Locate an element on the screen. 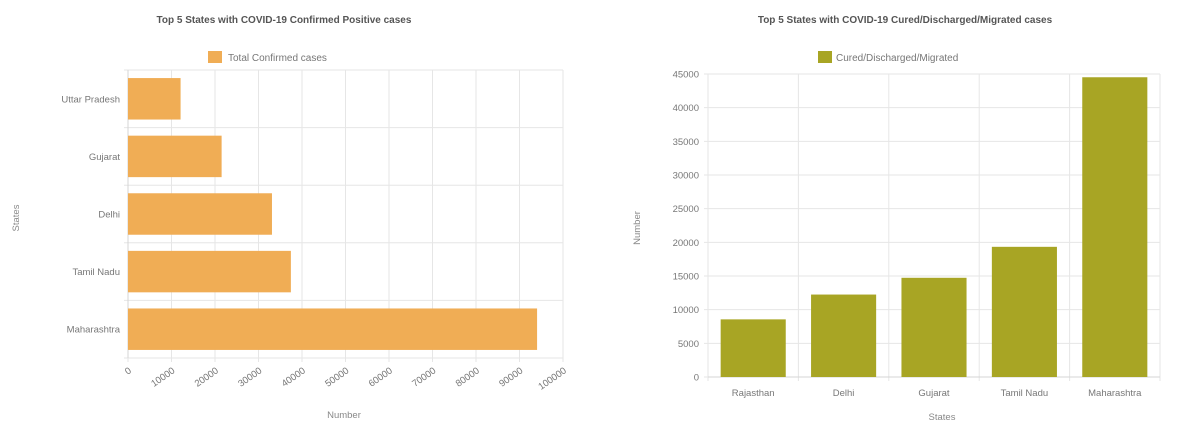 This screenshot has width=1186, height=423. right-y-tick-label: 30000 is located at coordinates (686, 176).